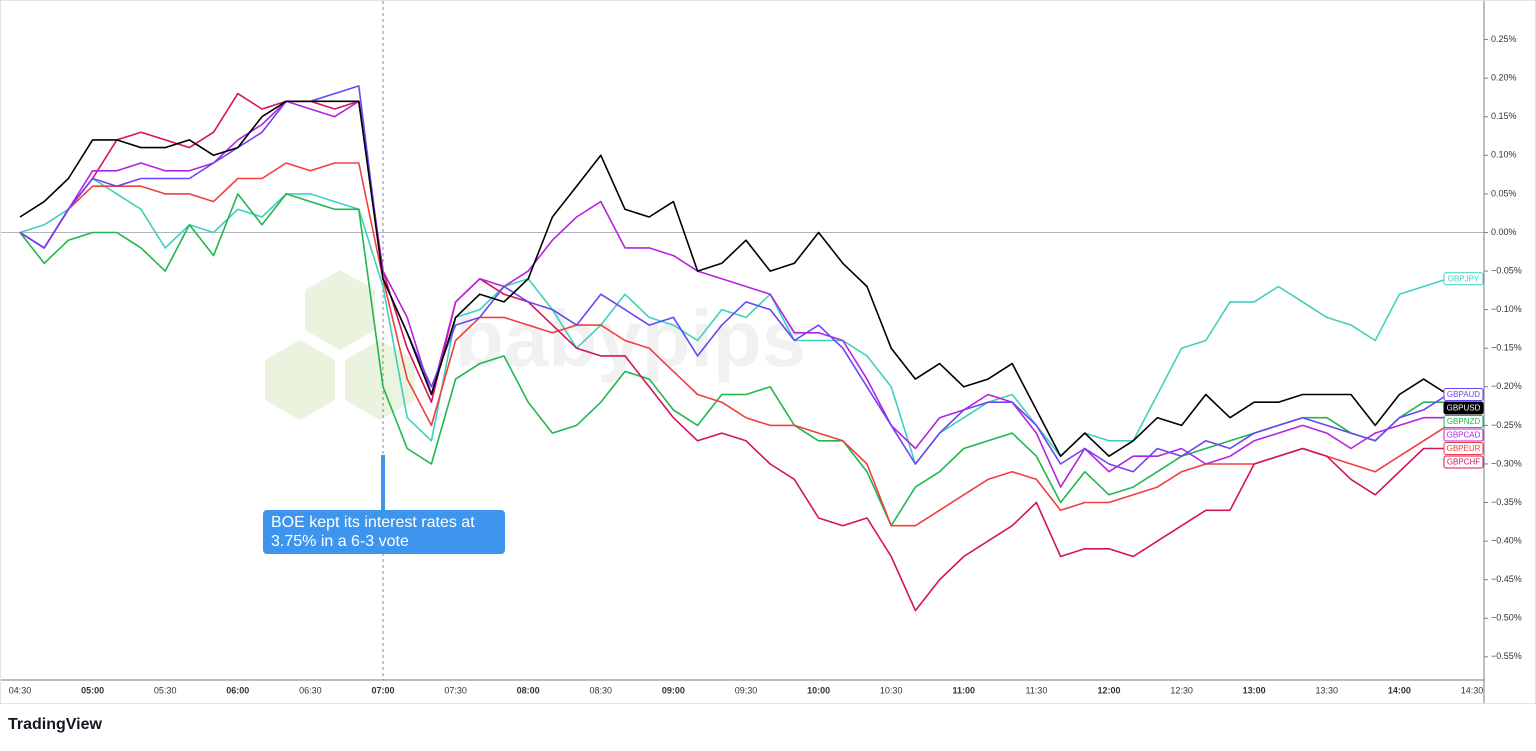 This screenshot has width=1536, height=751. Describe the element at coordinates (1108, 690) in the screenshot. I see `x-tick-label: 12:00` at that location.